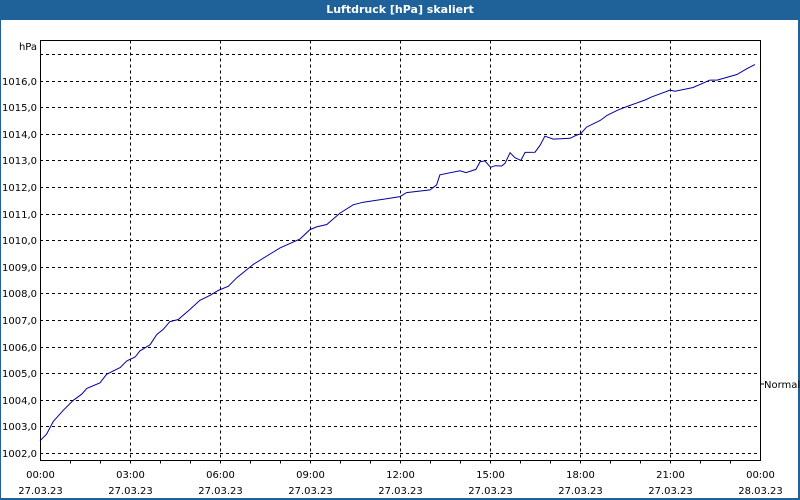 The height and width of the screenshot is (500, 800). What do you see at coordinates (19, 401) in the screenshot?
I see `y-tick-label: 1004,0` at bounding box center [19, 401].